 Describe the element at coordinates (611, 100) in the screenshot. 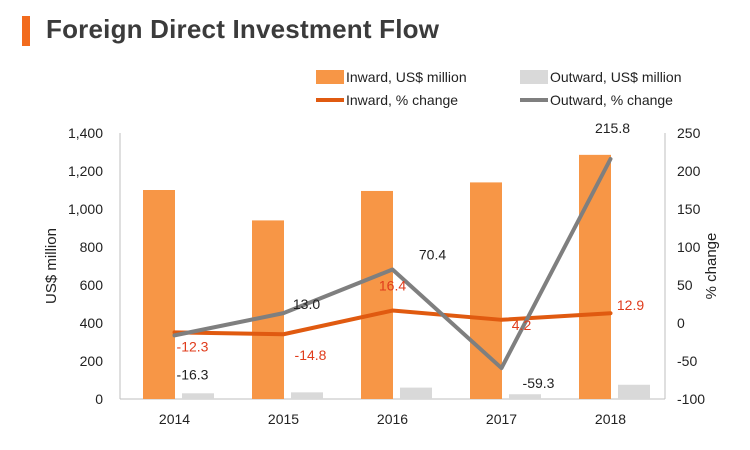

I see `legend-label: Outward, % change` at that location.